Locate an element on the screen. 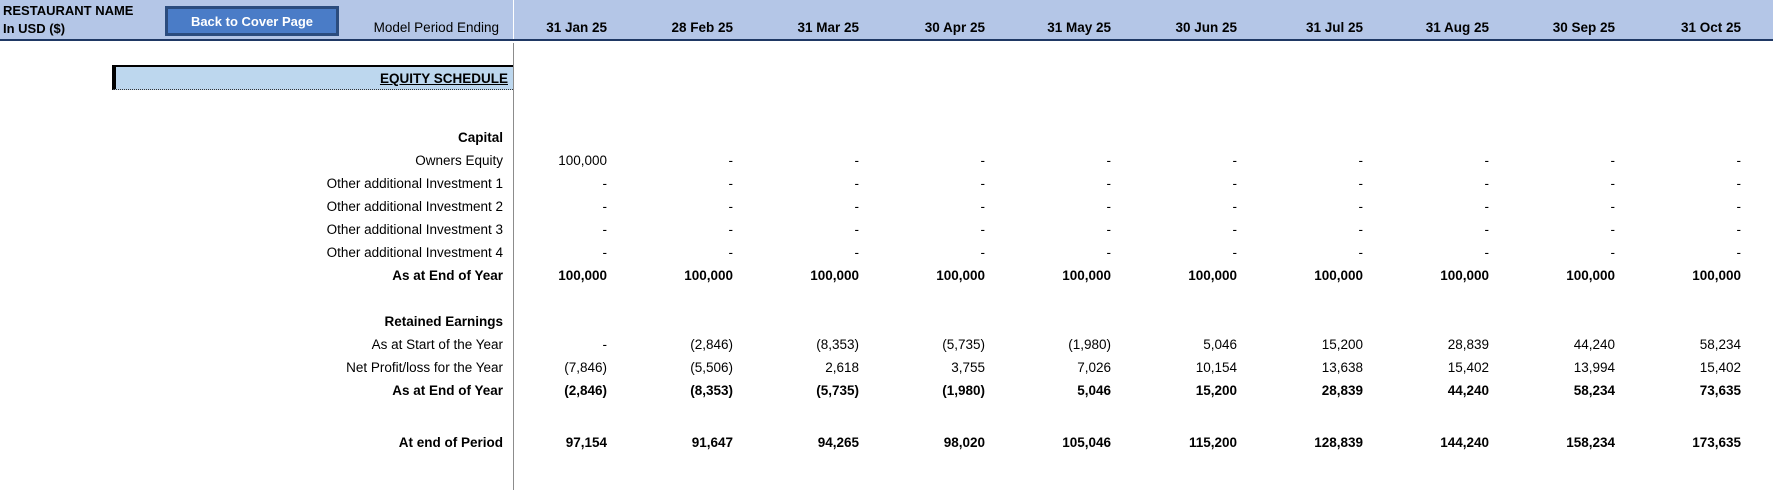 The height and width of the screenshot is (496, 1773). value-cell: 2,618 is located at coordinates (842, 367).